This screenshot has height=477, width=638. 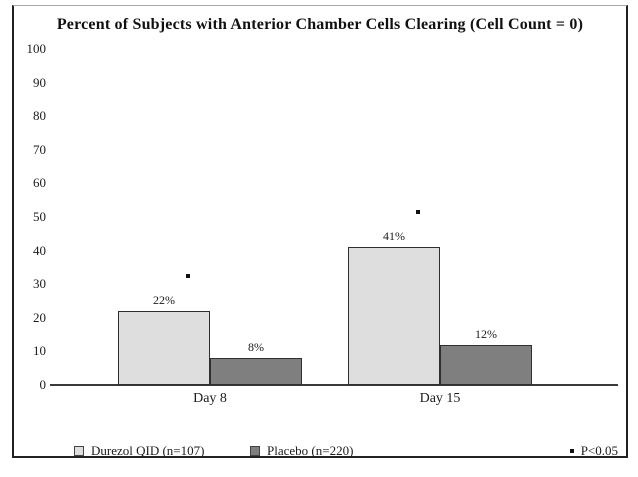 I want to click on bar-value-label-day-15-durezol-qid-n-107: 41%, so click(x=394, y=236).